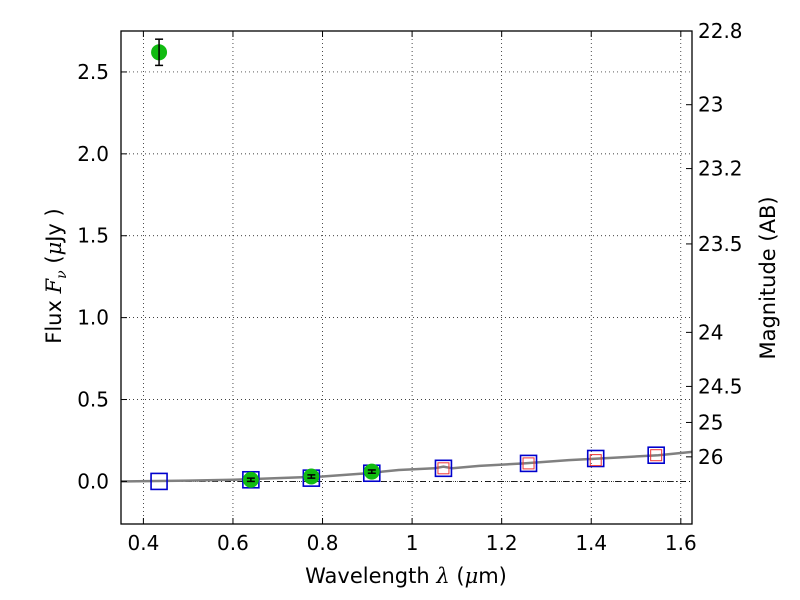 This screenshot has width=800, height=600. What do you see at coordinates (233, 543) in the screenshot?
I see `x-tick-label: 0.6` at bounding box center [233, 543].